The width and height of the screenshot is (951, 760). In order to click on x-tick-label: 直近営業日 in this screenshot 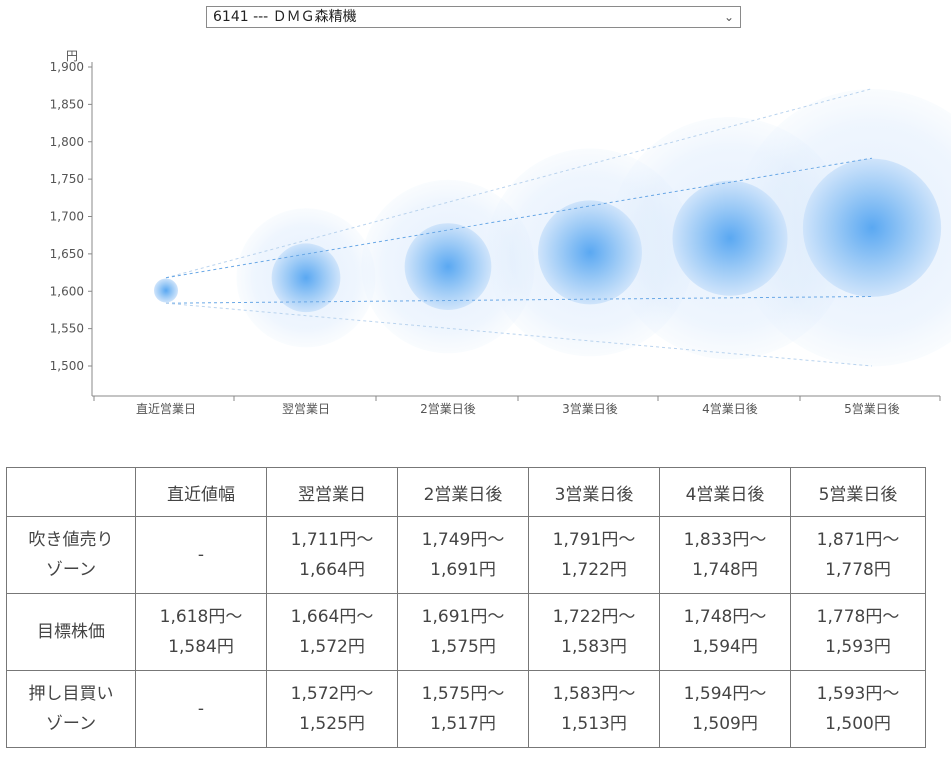, I will do `click(166, 409)`.